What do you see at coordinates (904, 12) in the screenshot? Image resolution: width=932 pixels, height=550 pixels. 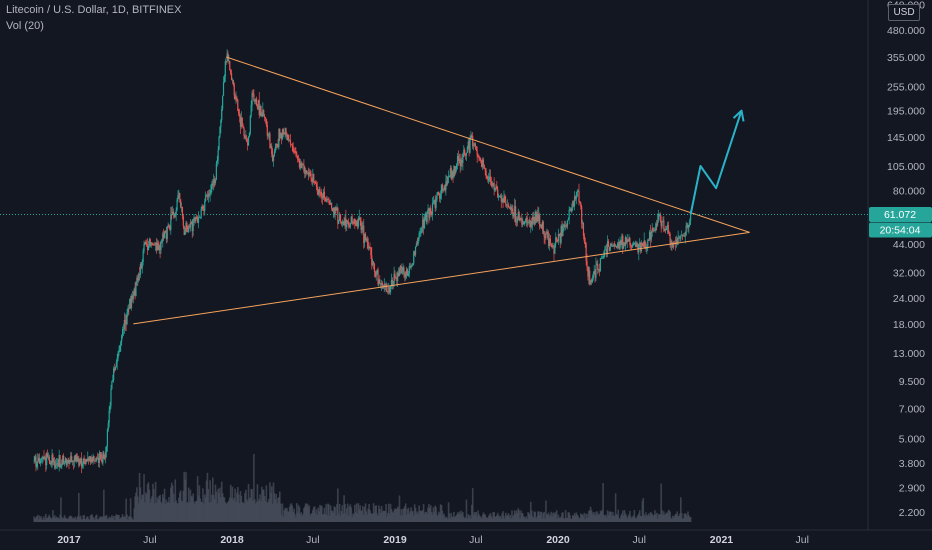 I see `usd-currency-button: USD` at bounding box center [904, 12].